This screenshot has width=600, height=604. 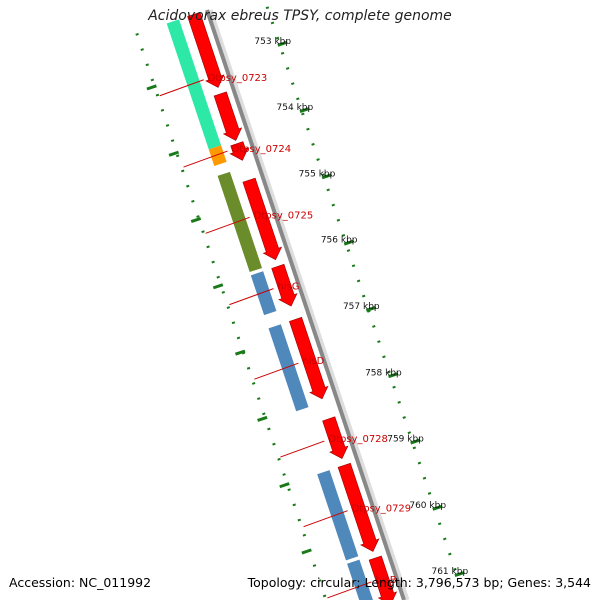 What do you see at coordinates (272, 42) in the screenshot?
I see `scale-tick-label: 753 kbp` at bounding box center [272, 42].